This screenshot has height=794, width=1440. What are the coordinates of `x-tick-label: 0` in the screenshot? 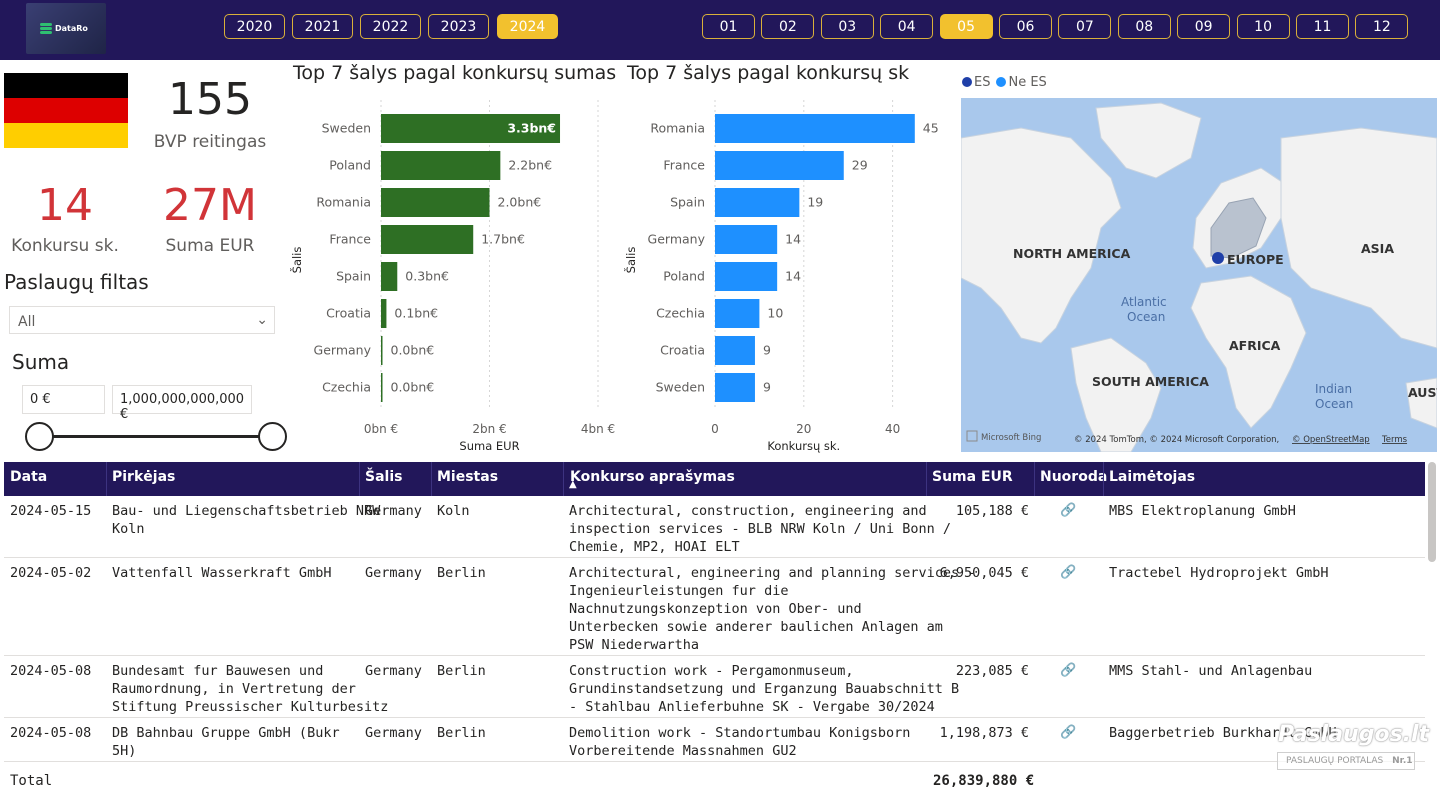 It's located at (715, 429).